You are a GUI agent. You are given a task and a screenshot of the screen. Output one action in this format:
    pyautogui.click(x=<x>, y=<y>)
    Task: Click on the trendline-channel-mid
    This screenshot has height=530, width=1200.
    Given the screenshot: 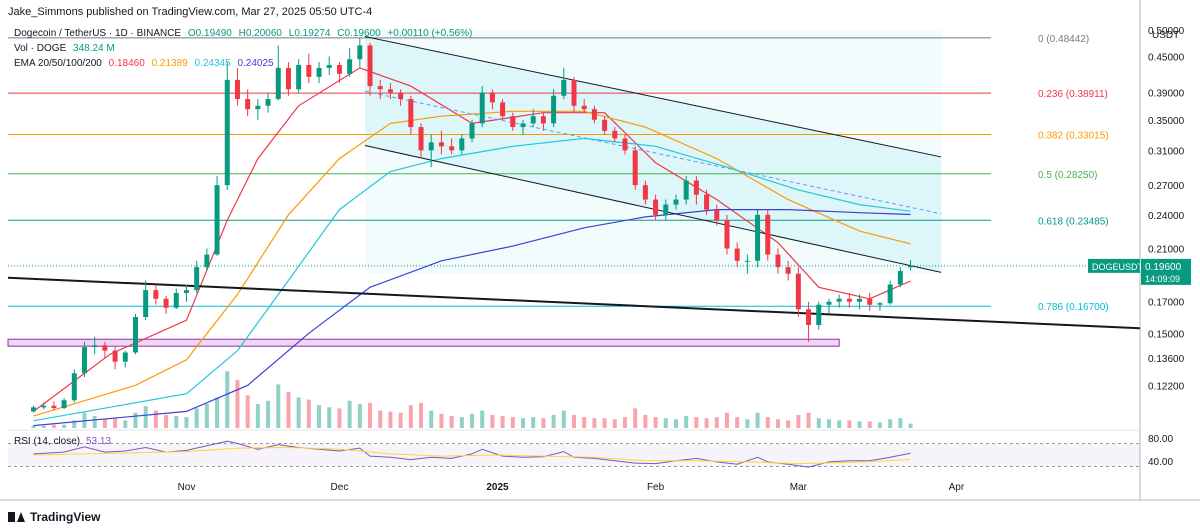 What is the action you would take?
    pyautogui.click(x=653, y=152)
    